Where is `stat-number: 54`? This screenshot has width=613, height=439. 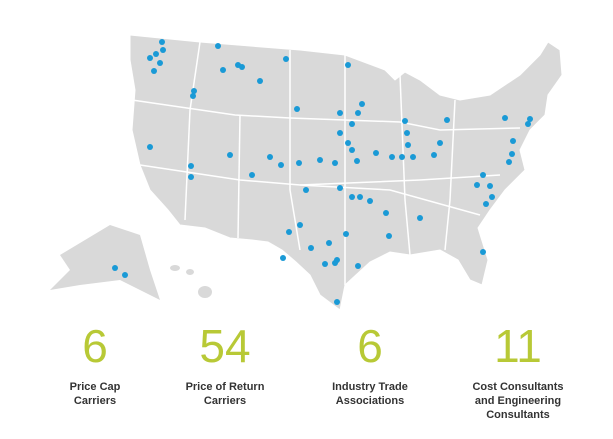
stat-number: 54 is located at coordinates (225, 346).